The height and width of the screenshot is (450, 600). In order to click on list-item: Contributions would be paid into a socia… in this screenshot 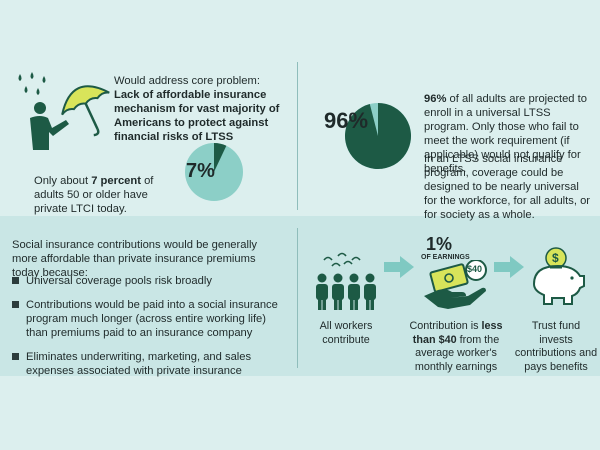, I will do `click(149, 319)`.